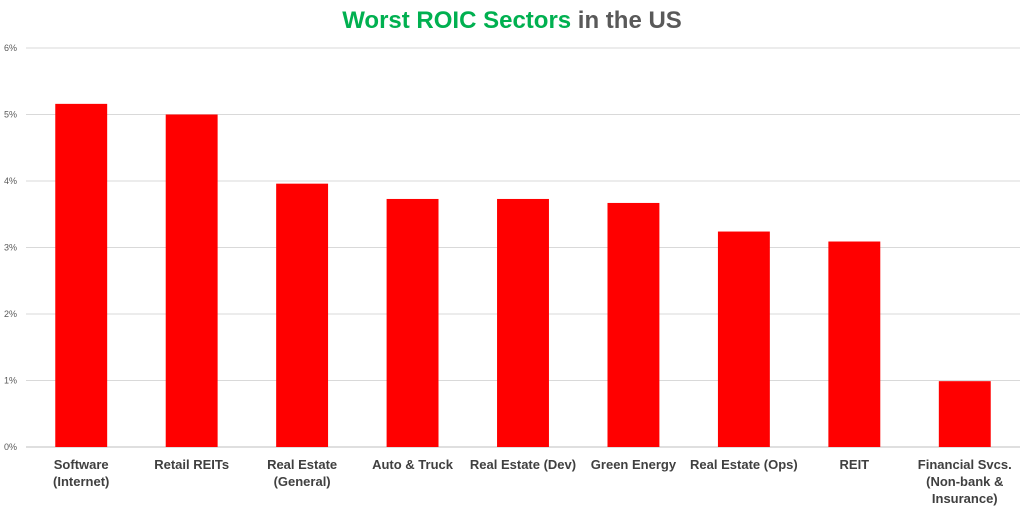 The height and width of the screenshot is (515, 1024). I want to click on x-category-label-line: REIT, so click(855, 464).